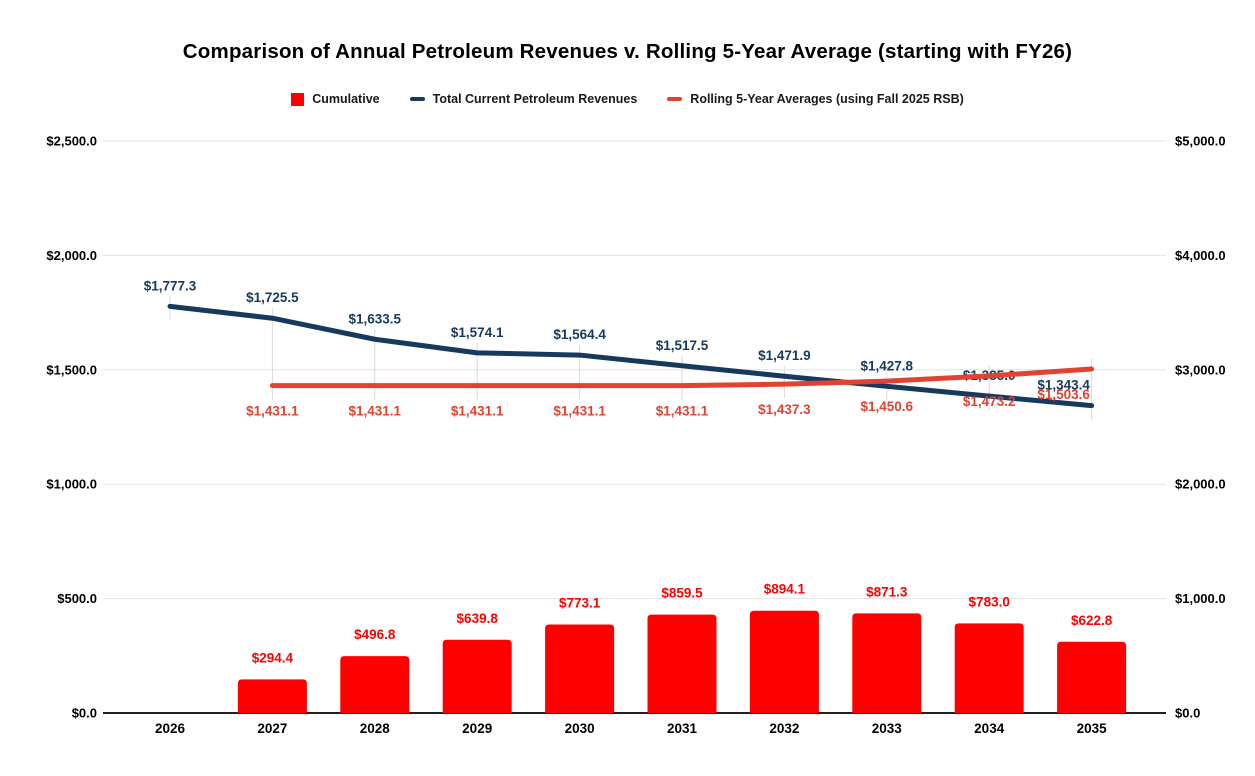  I want to click on bar-value-label: $894.1, so click(785, 589).